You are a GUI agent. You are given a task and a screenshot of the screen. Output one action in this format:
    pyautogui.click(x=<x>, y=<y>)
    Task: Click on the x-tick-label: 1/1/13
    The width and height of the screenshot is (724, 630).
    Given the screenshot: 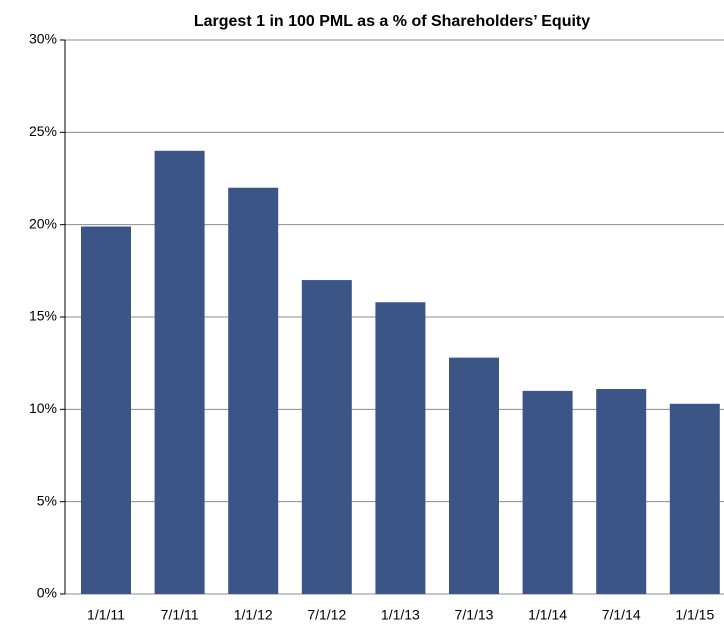 What is the action you would take?
    pyautogui.click(x=400, y=615)
    